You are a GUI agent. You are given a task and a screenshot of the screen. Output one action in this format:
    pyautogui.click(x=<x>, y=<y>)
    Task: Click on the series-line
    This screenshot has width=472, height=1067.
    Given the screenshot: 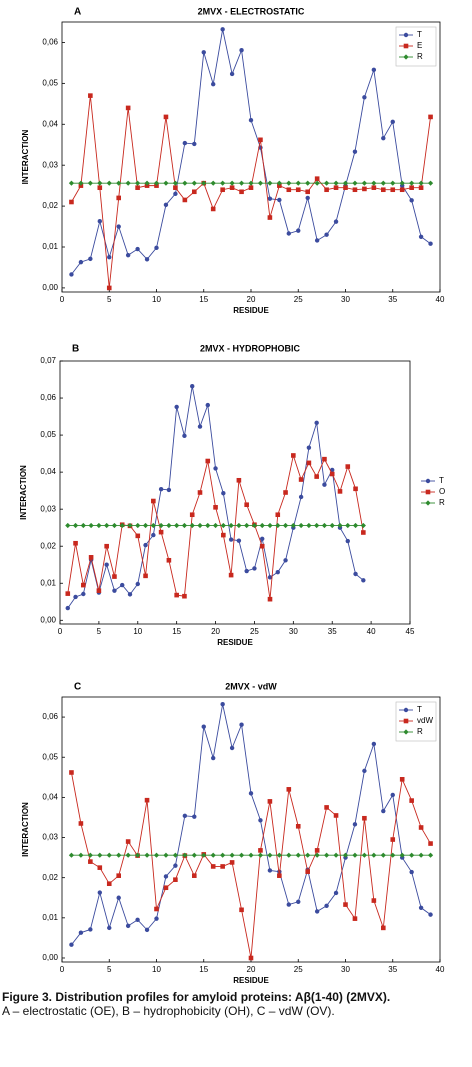 What is the action you would take?
    pyautogui.click(x=215, y=497)
    